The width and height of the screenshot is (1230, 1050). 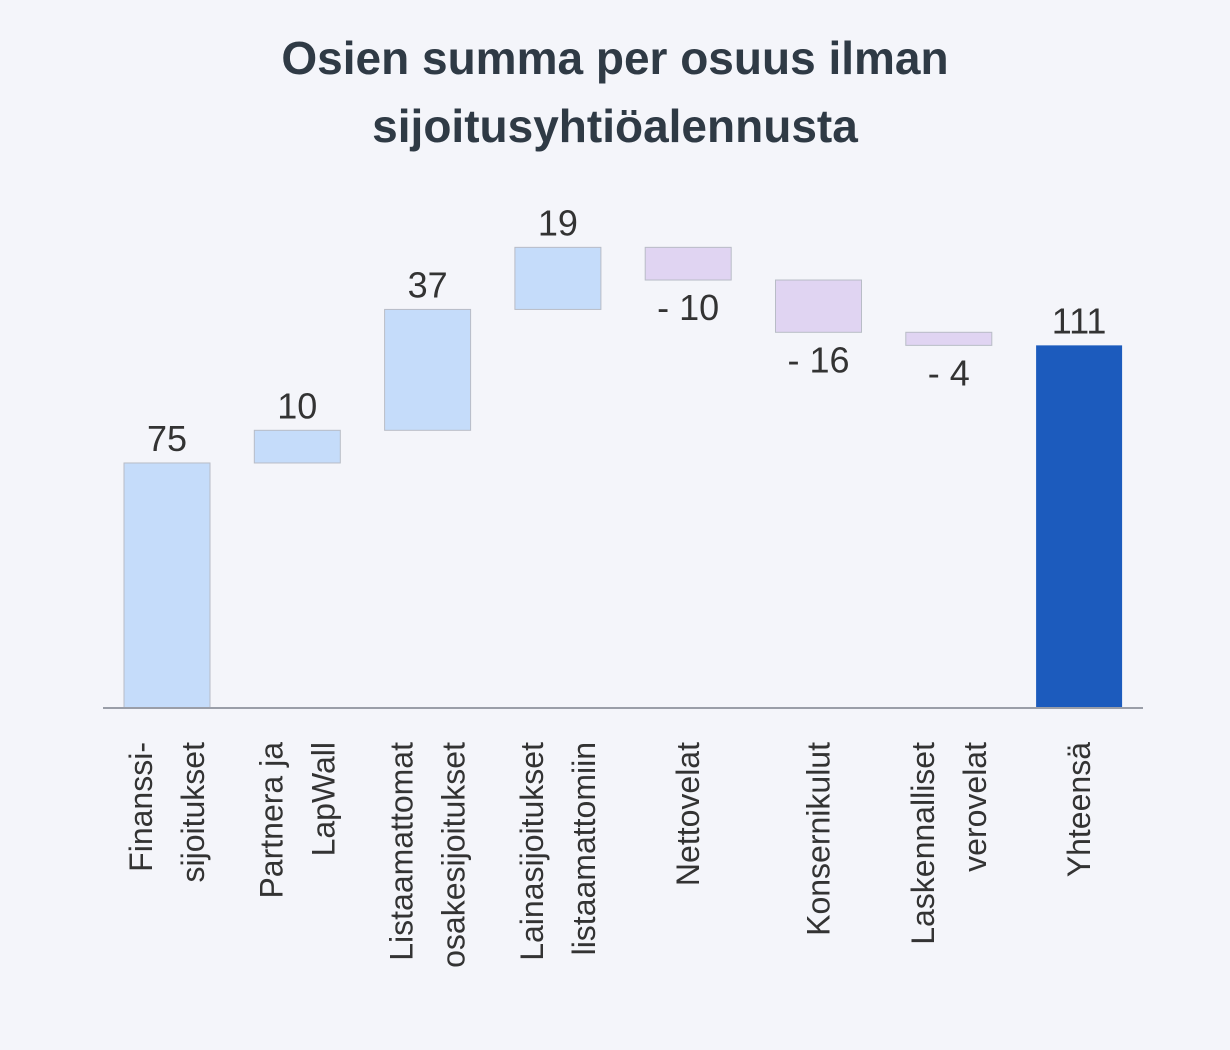 What do you see at coordinates (558, 222) in the screenshot?
I see `data-label: 19` at bounding box center [558, 222].